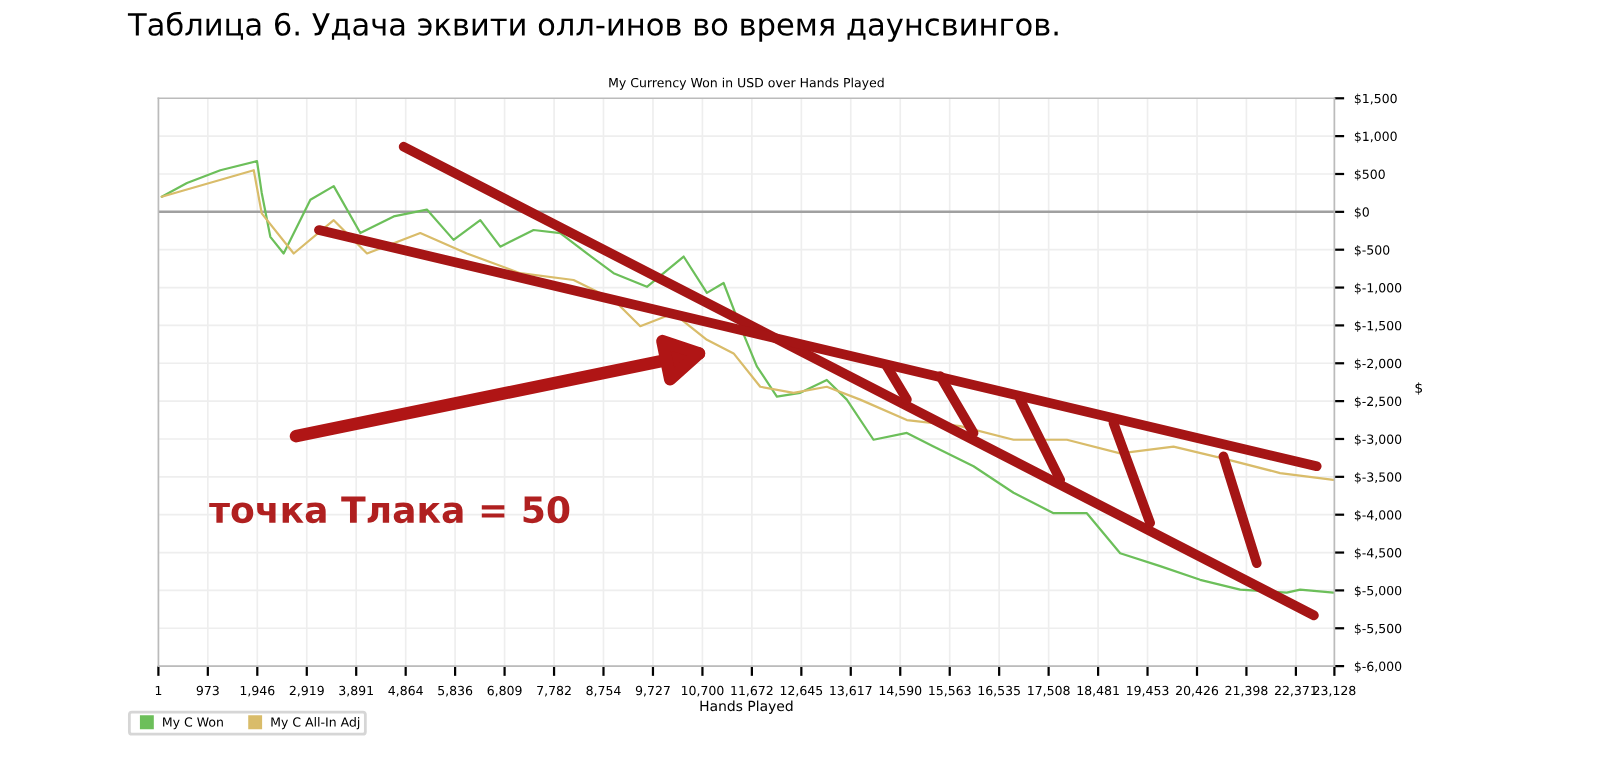 Image resolution: width=1600 pixels, height=780 pixels. I want to click on annotation: точка Тлака = 50, so click(389, 509).